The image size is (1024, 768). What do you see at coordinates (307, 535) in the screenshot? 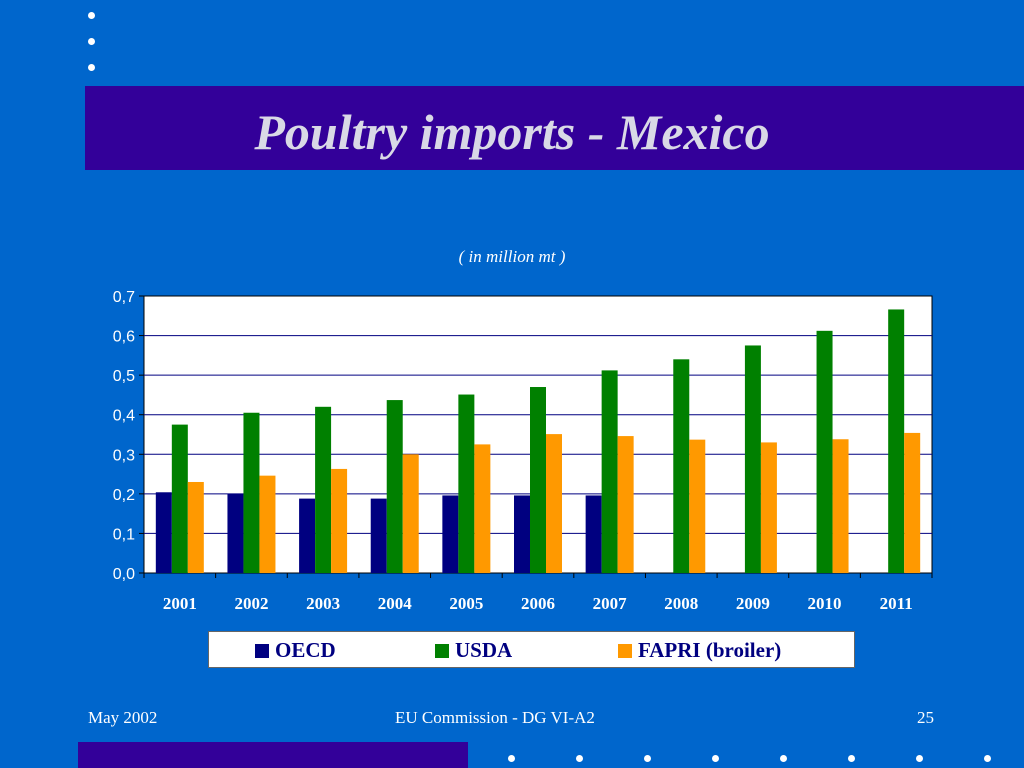
I see `bar-oecd-2003` at bounding box center [307, 535].